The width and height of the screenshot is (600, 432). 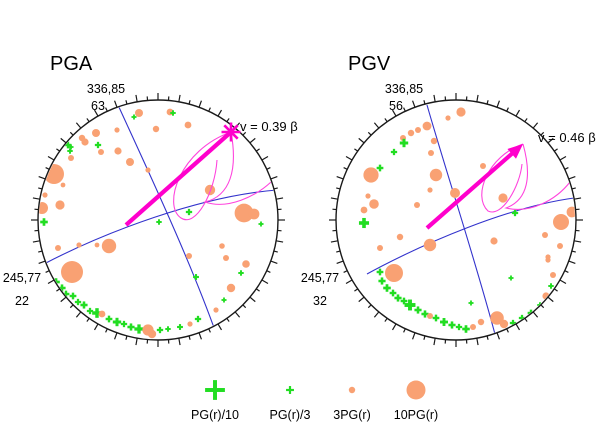 What do you see at coordinates (159, 227) in the screenshot?
I see `nodal-plane-plane-b-pga` at bounding box center [159, 227].